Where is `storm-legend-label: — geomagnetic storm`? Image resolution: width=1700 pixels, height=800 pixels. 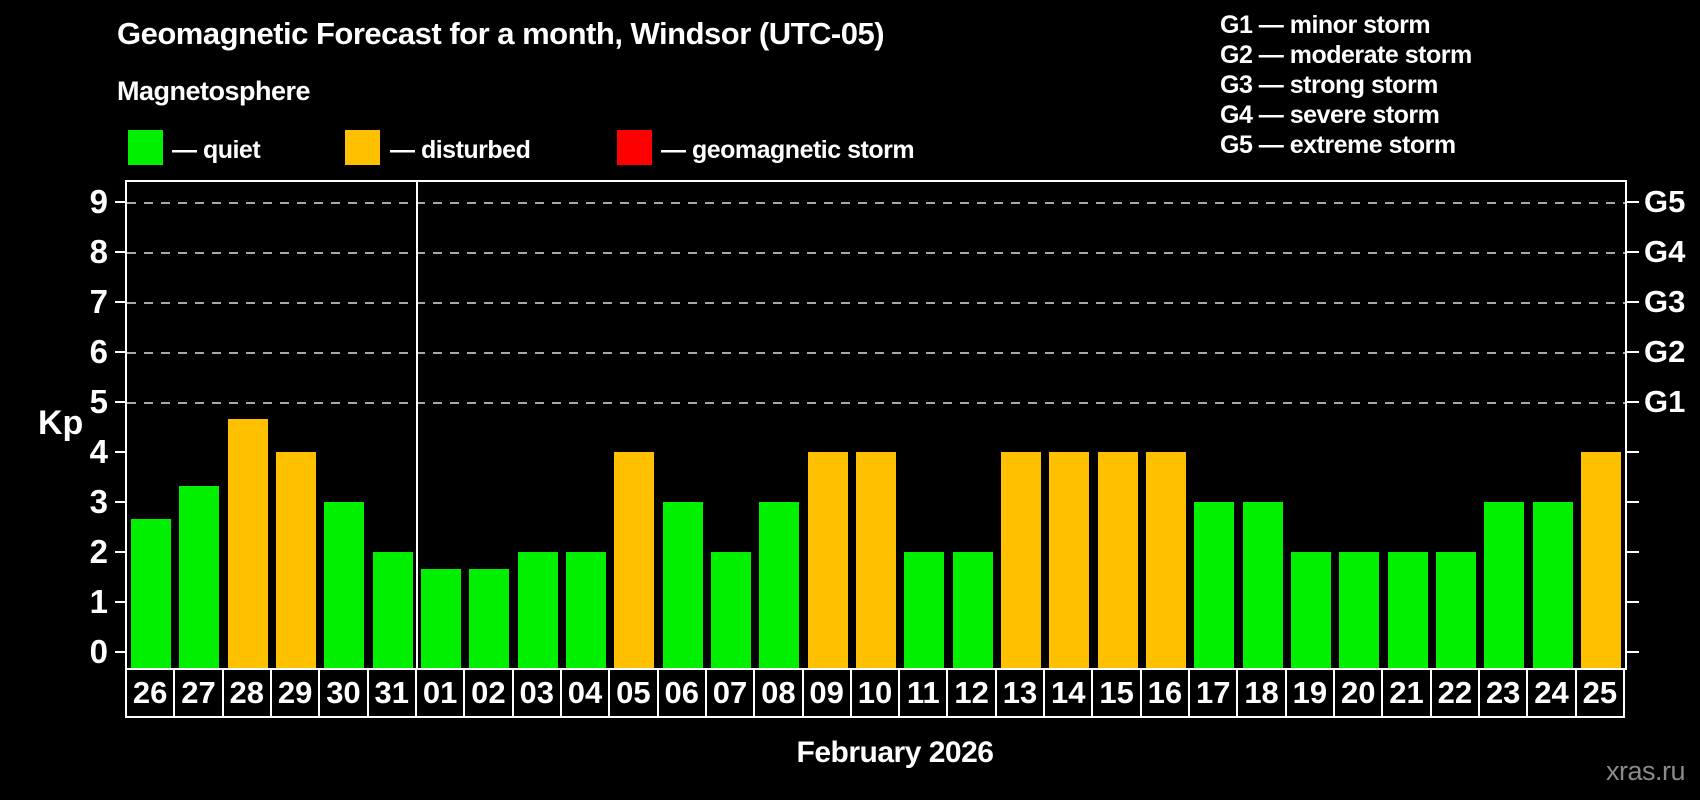 storm-legend-label: — geomagnetic storm is located at coordinates (788, 150).